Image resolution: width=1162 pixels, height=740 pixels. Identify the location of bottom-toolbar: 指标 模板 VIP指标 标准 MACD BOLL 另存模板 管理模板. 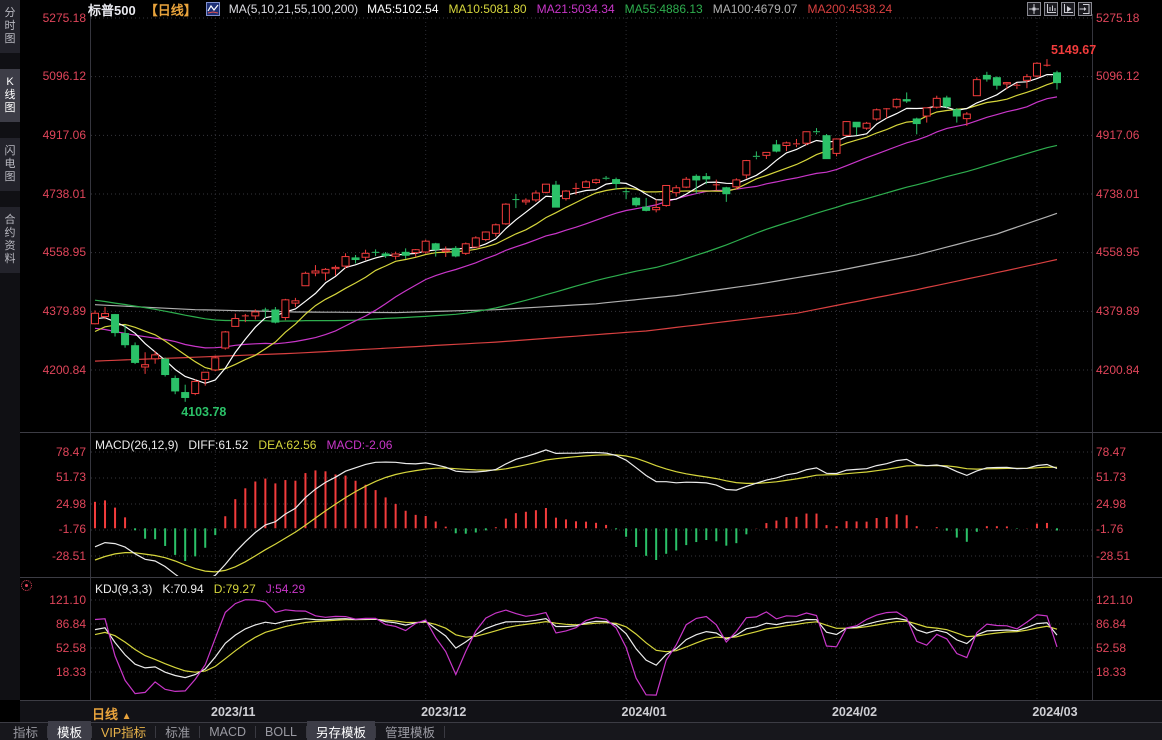
(581, 730).